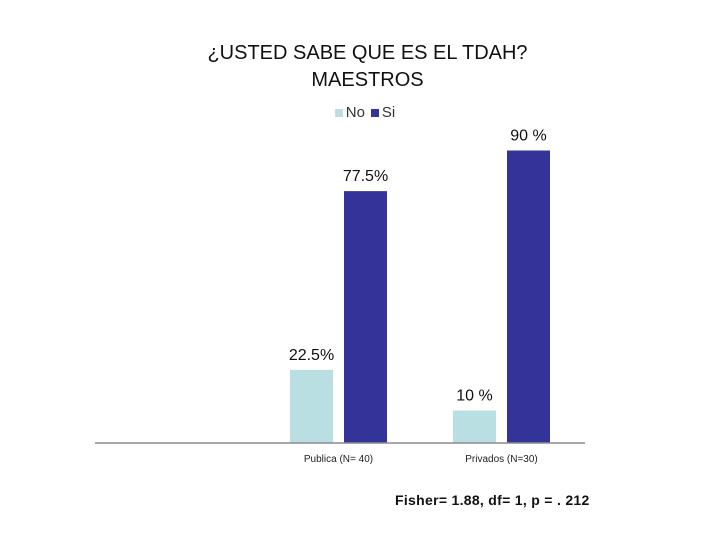  Describe the element at coordinates (338, 459) in the screenshot. I see `category-label-0: Publica (N= 40)` at that location.